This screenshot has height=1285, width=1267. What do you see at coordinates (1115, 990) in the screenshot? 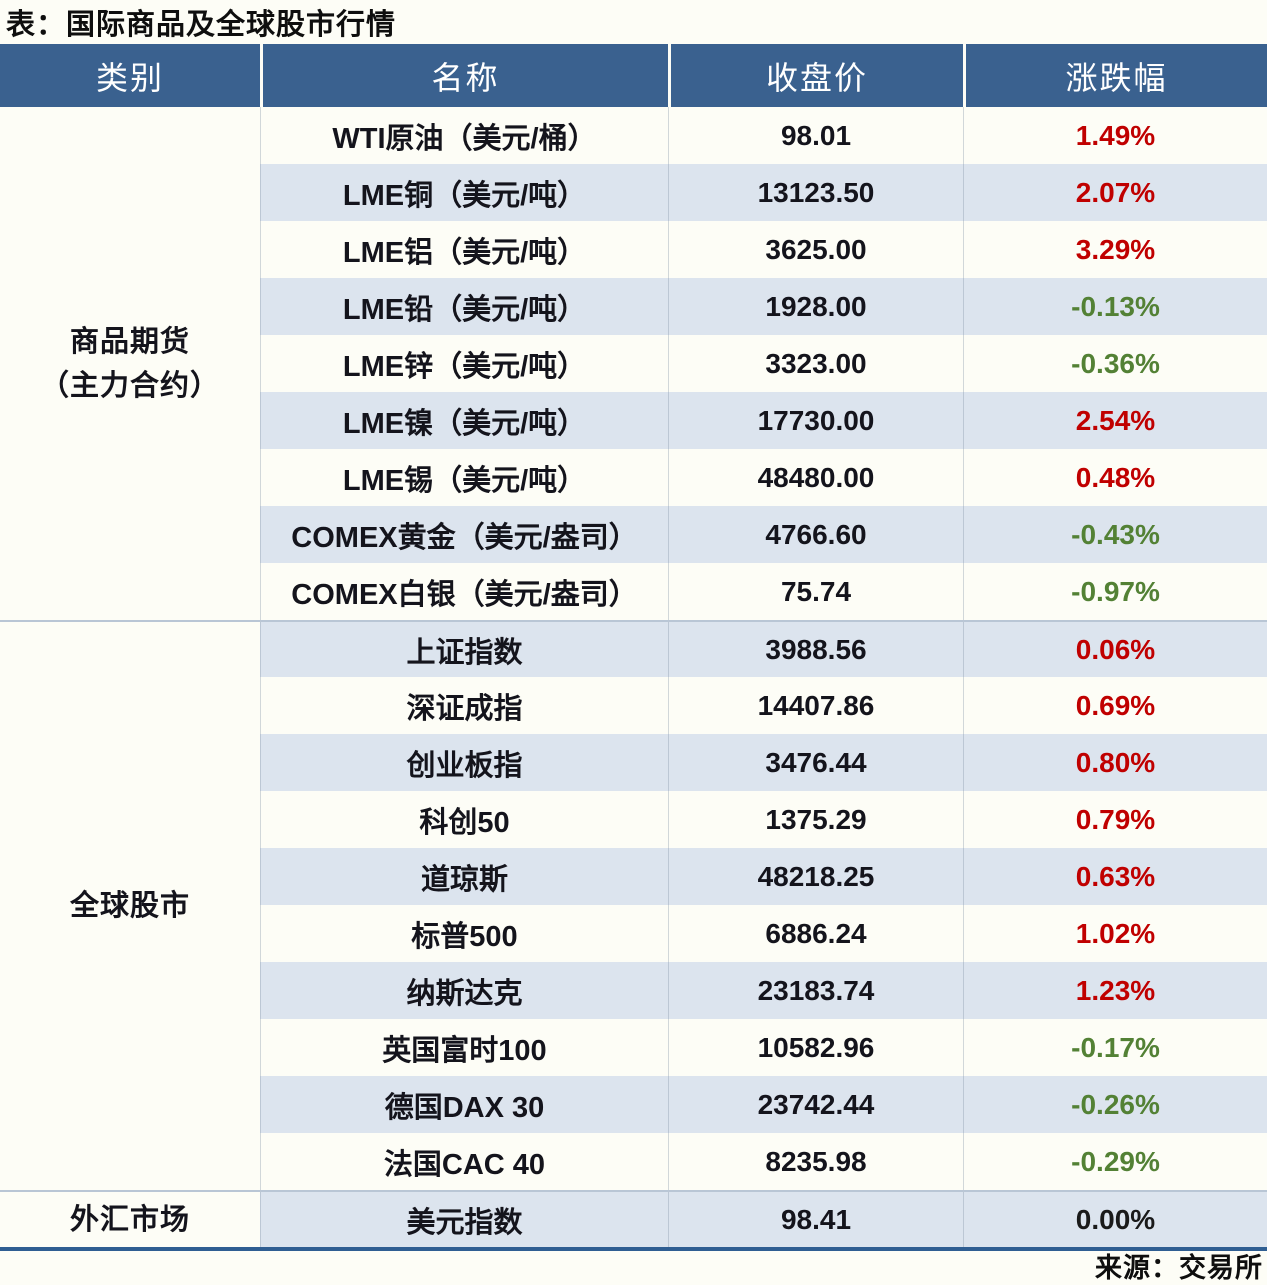
I see `change-percent-cell: 1.23%` at bounding box center [1115, 990].